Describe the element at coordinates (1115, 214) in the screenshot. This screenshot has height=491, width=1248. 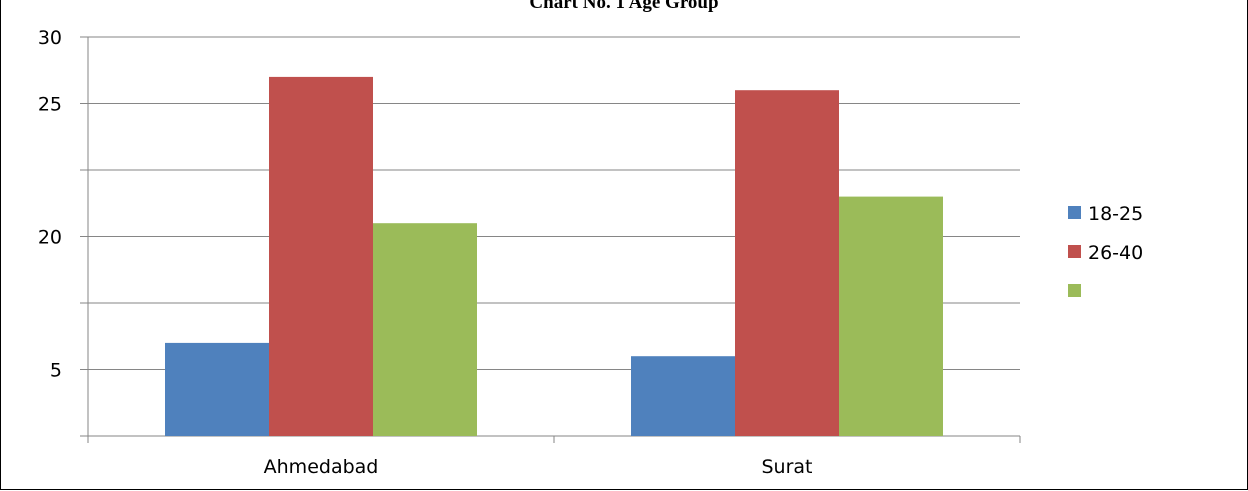
I see `legend-label: 18-25` at that location.